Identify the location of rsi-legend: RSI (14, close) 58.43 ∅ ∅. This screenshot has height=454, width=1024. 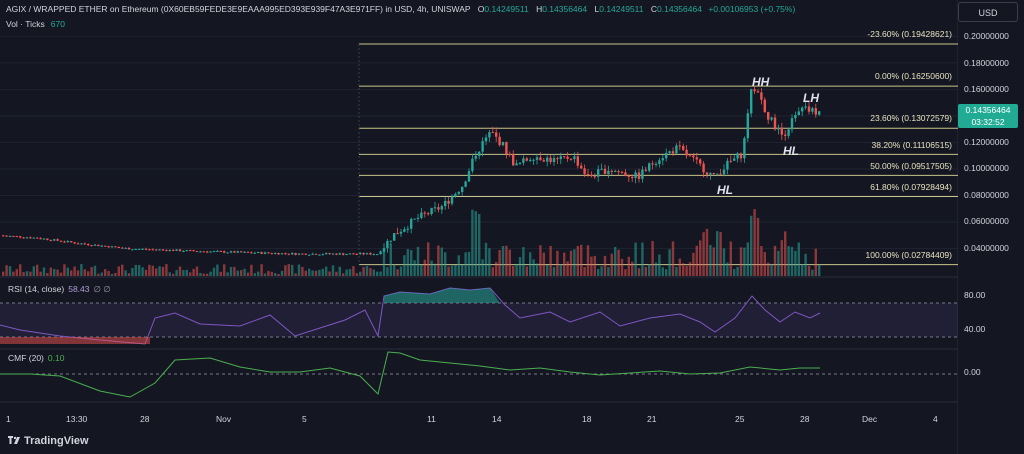
(59, 289).